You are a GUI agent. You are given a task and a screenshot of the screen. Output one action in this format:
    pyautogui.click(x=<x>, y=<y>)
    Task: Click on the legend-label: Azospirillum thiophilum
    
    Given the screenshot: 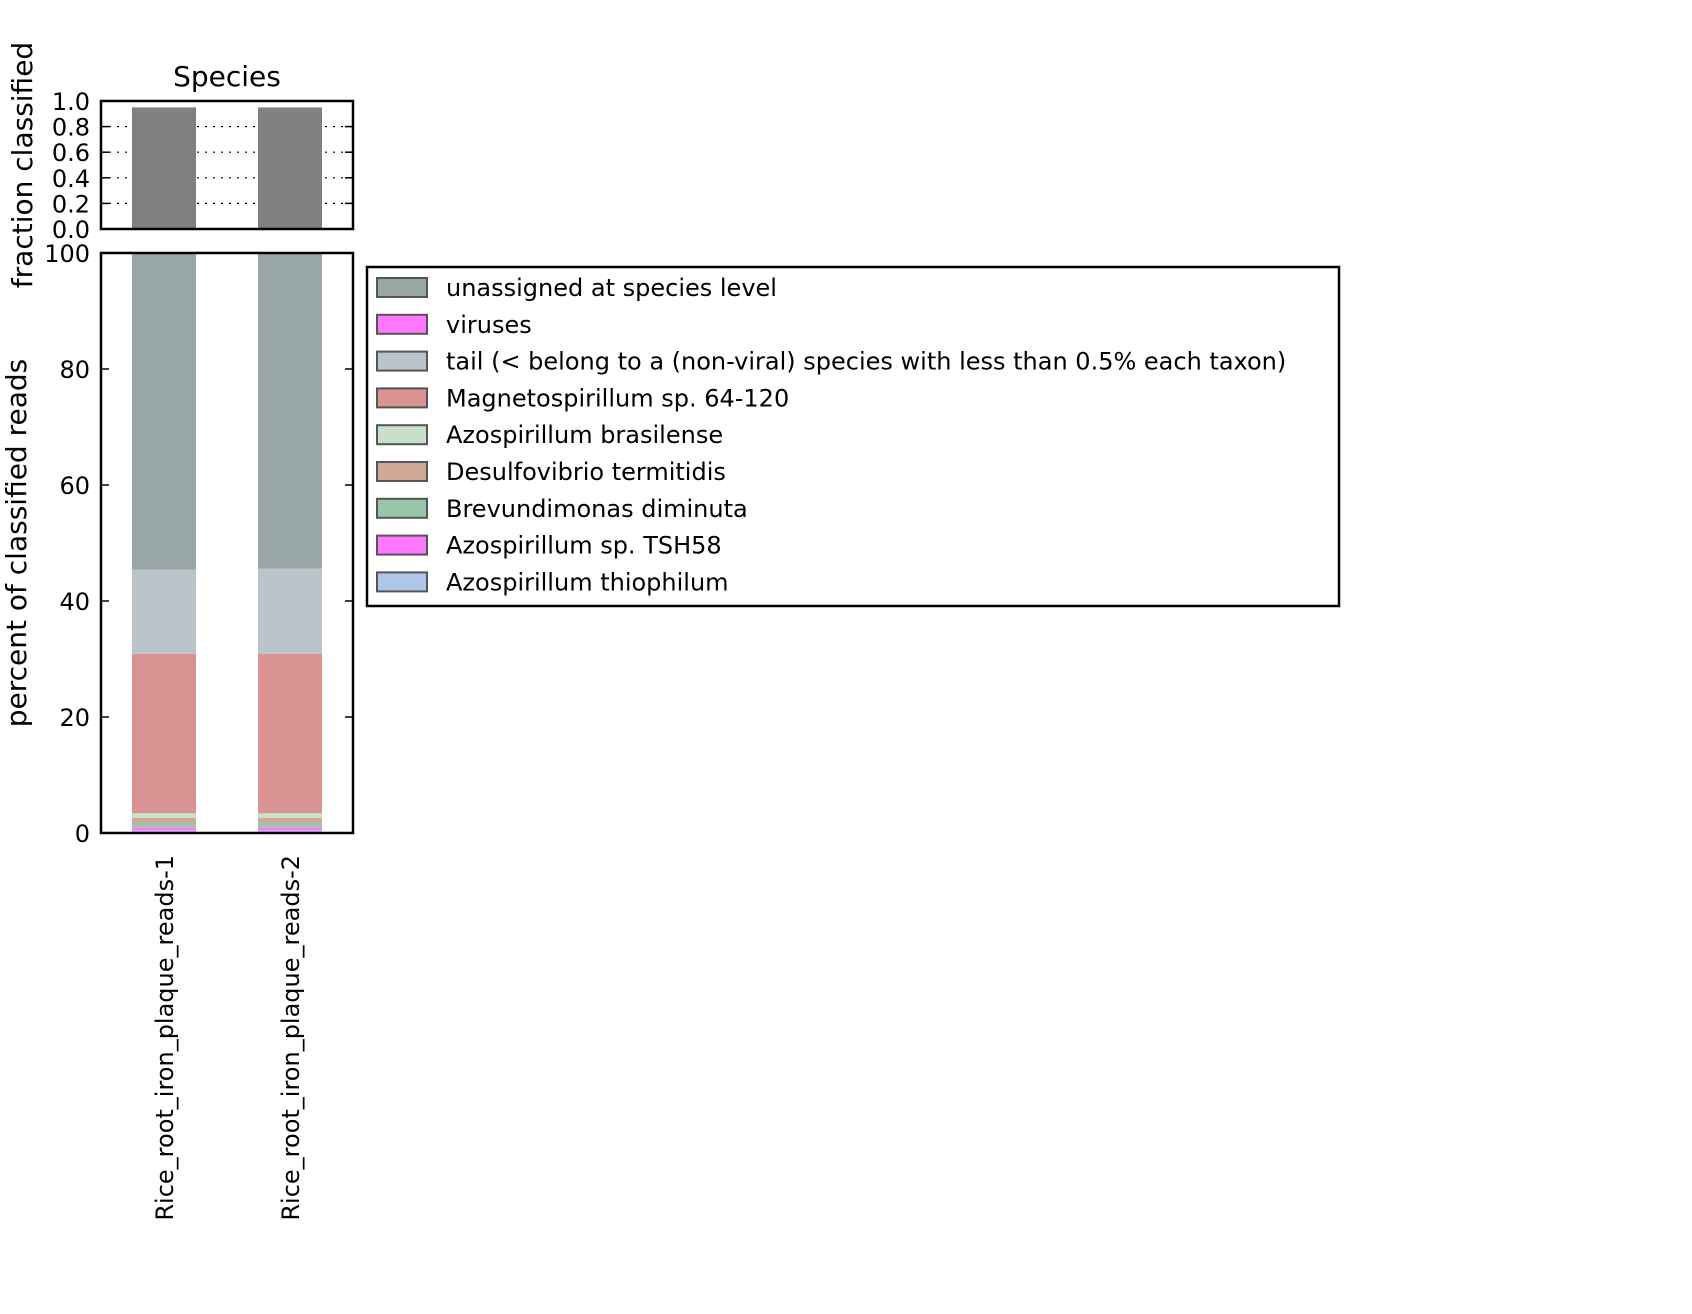 What is the action you would take?
    pyautogui.click(x=587, y=582)
    